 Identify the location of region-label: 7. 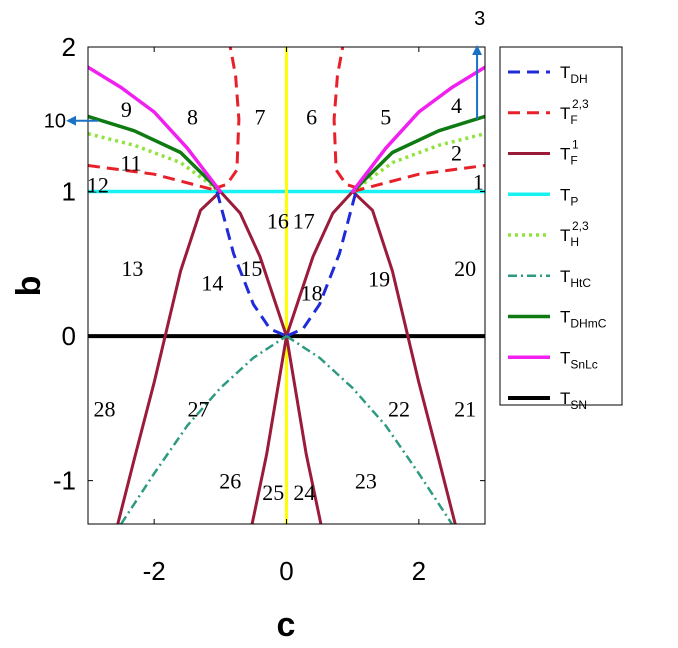
(260, 116).